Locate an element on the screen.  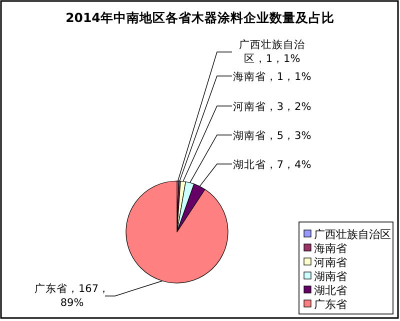
data-label: 广东省，167，89% is located at coordinates (72, 295).